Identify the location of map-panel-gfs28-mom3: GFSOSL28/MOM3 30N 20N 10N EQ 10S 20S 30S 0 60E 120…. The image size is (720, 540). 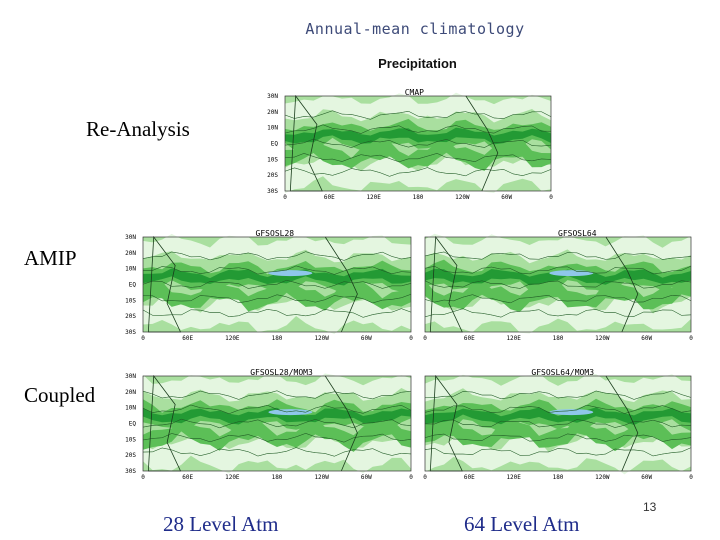
(269, 424).